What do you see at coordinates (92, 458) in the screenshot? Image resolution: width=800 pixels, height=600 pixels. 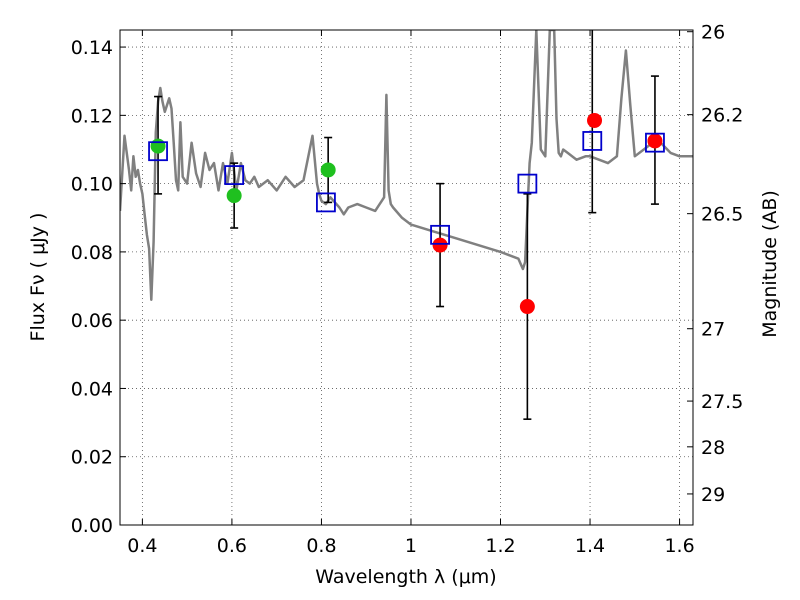 I see `y-tick-label: 0.02` at bounding box center [92, 458].